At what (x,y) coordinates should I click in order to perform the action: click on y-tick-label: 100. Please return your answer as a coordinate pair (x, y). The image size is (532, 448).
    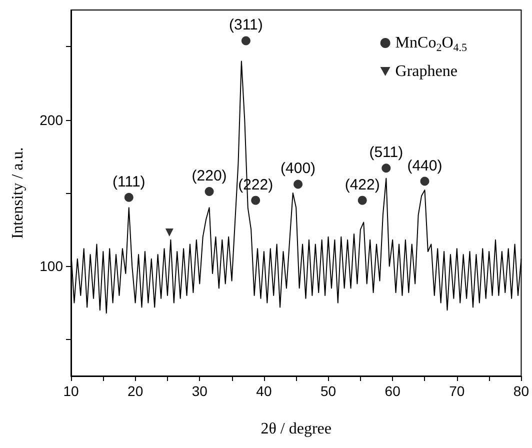
    Looking at the image, I should click on (52, 266).